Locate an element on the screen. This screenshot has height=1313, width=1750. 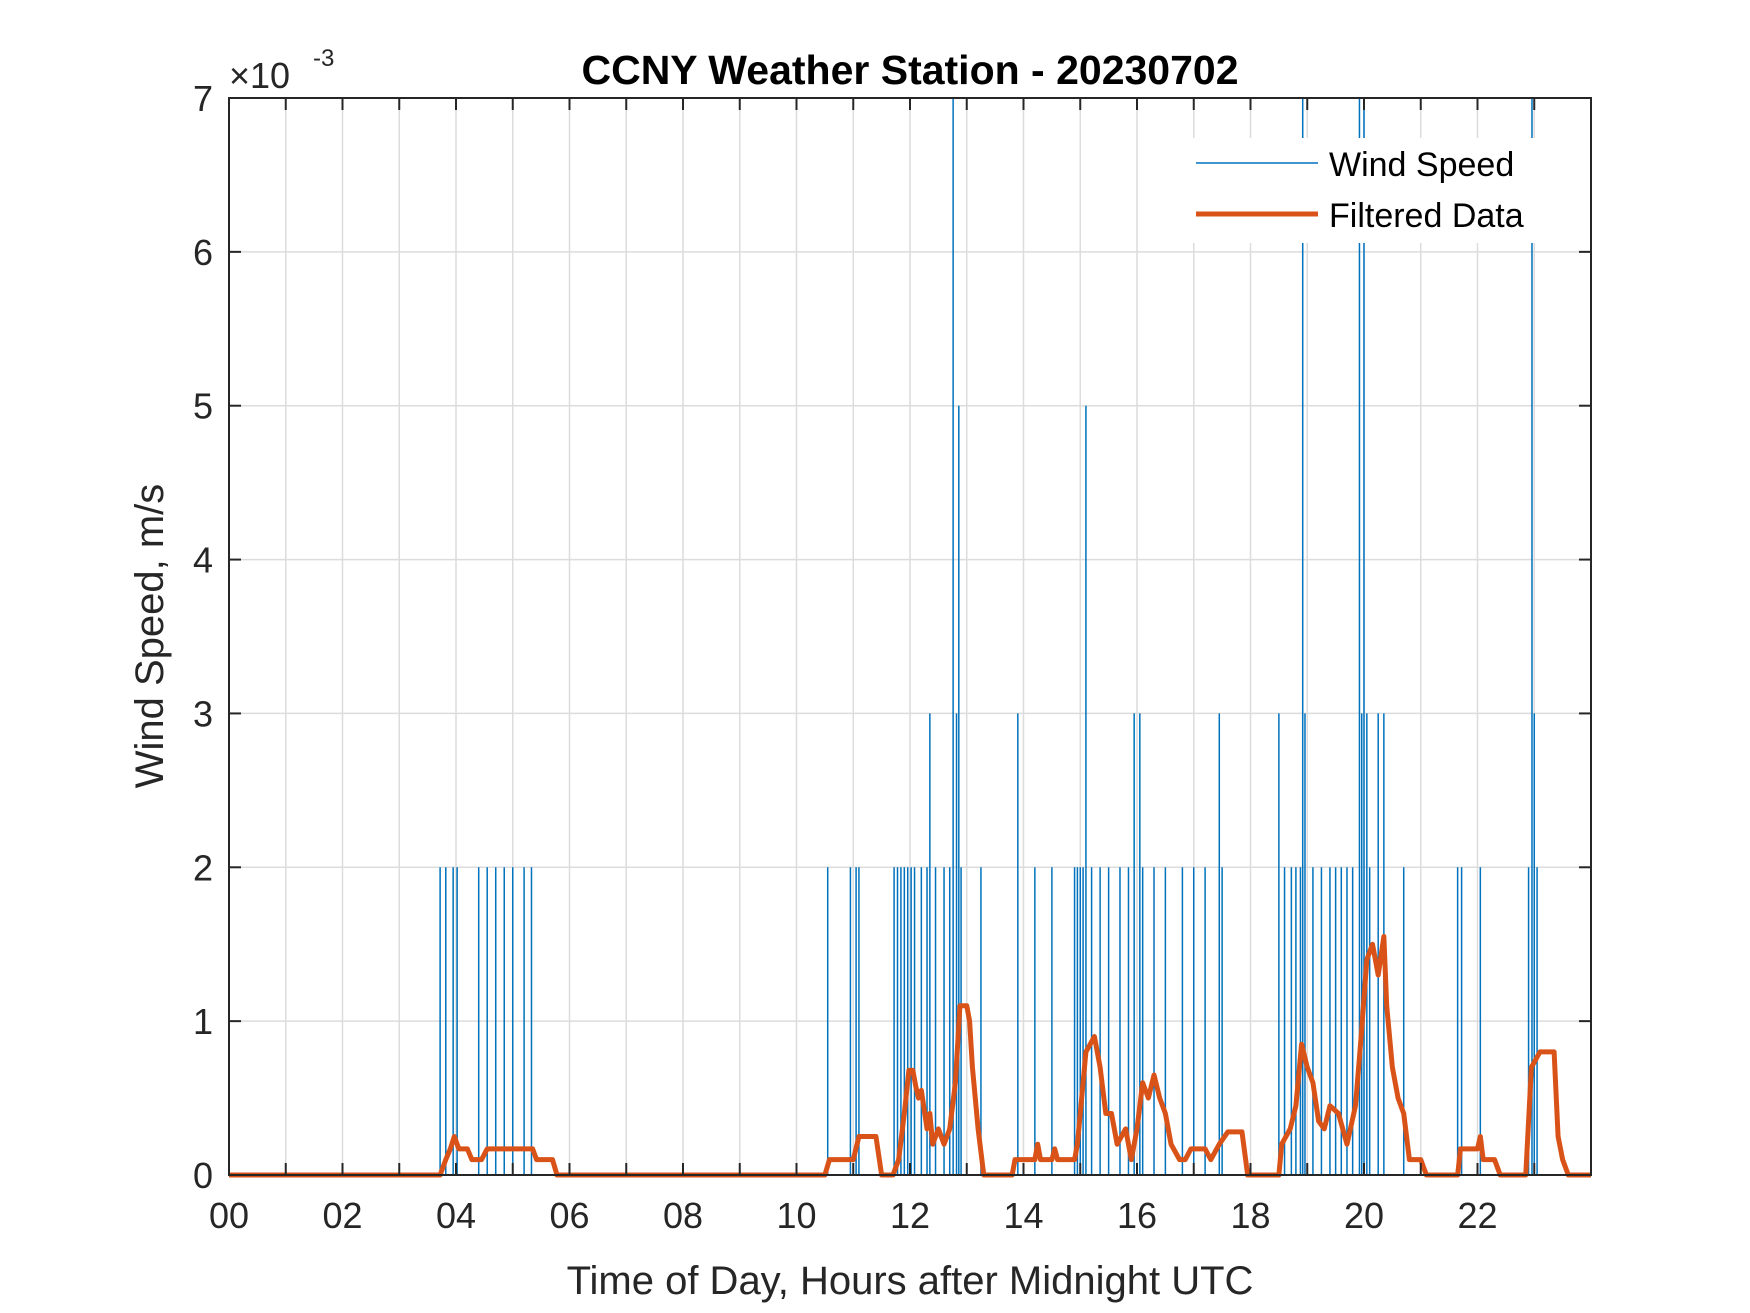
x-tick-label: 02 is located at coordinates (342, 1215).